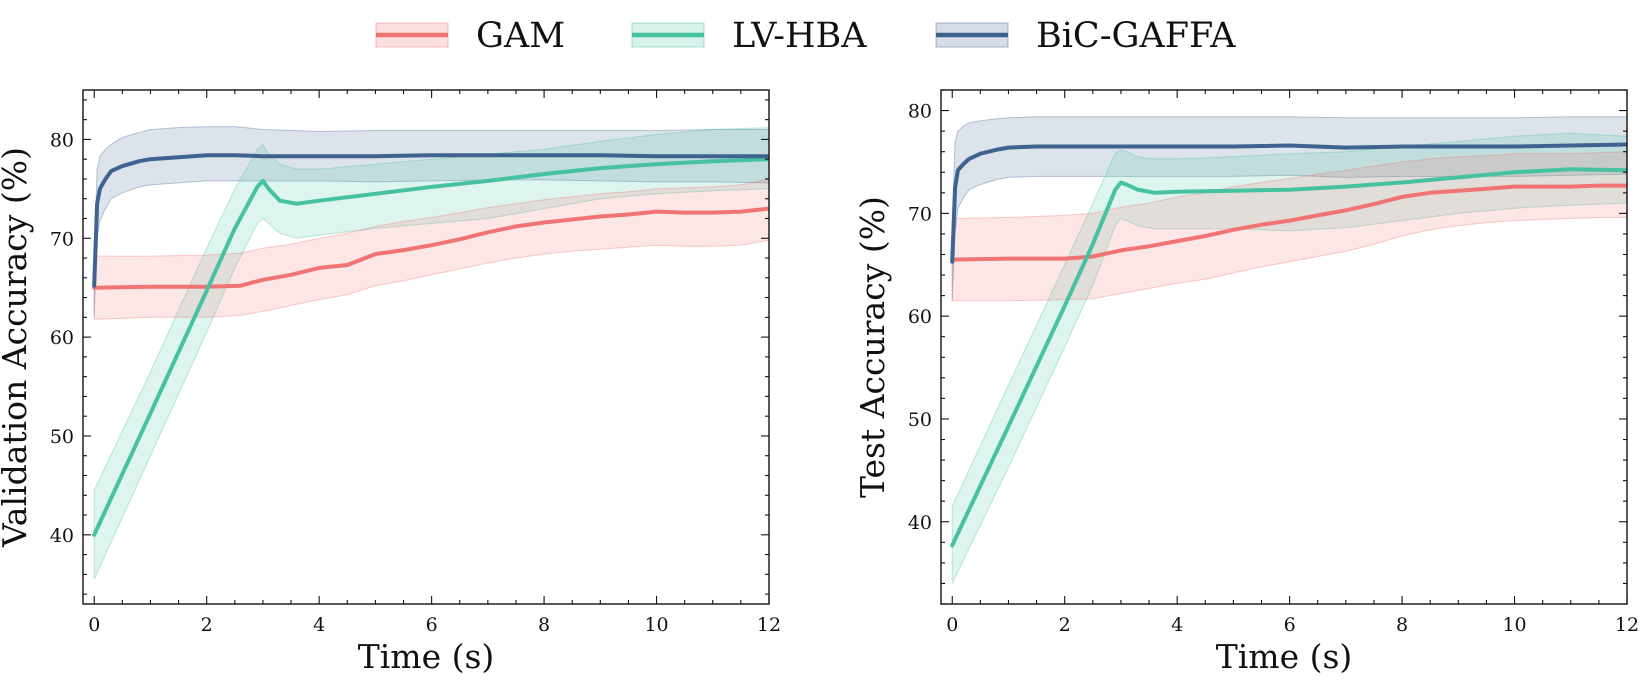 The width and height of the screenshot is (1644, 684). I want to click on legend-label: BiC-GAFFA, so click(1136, 36).